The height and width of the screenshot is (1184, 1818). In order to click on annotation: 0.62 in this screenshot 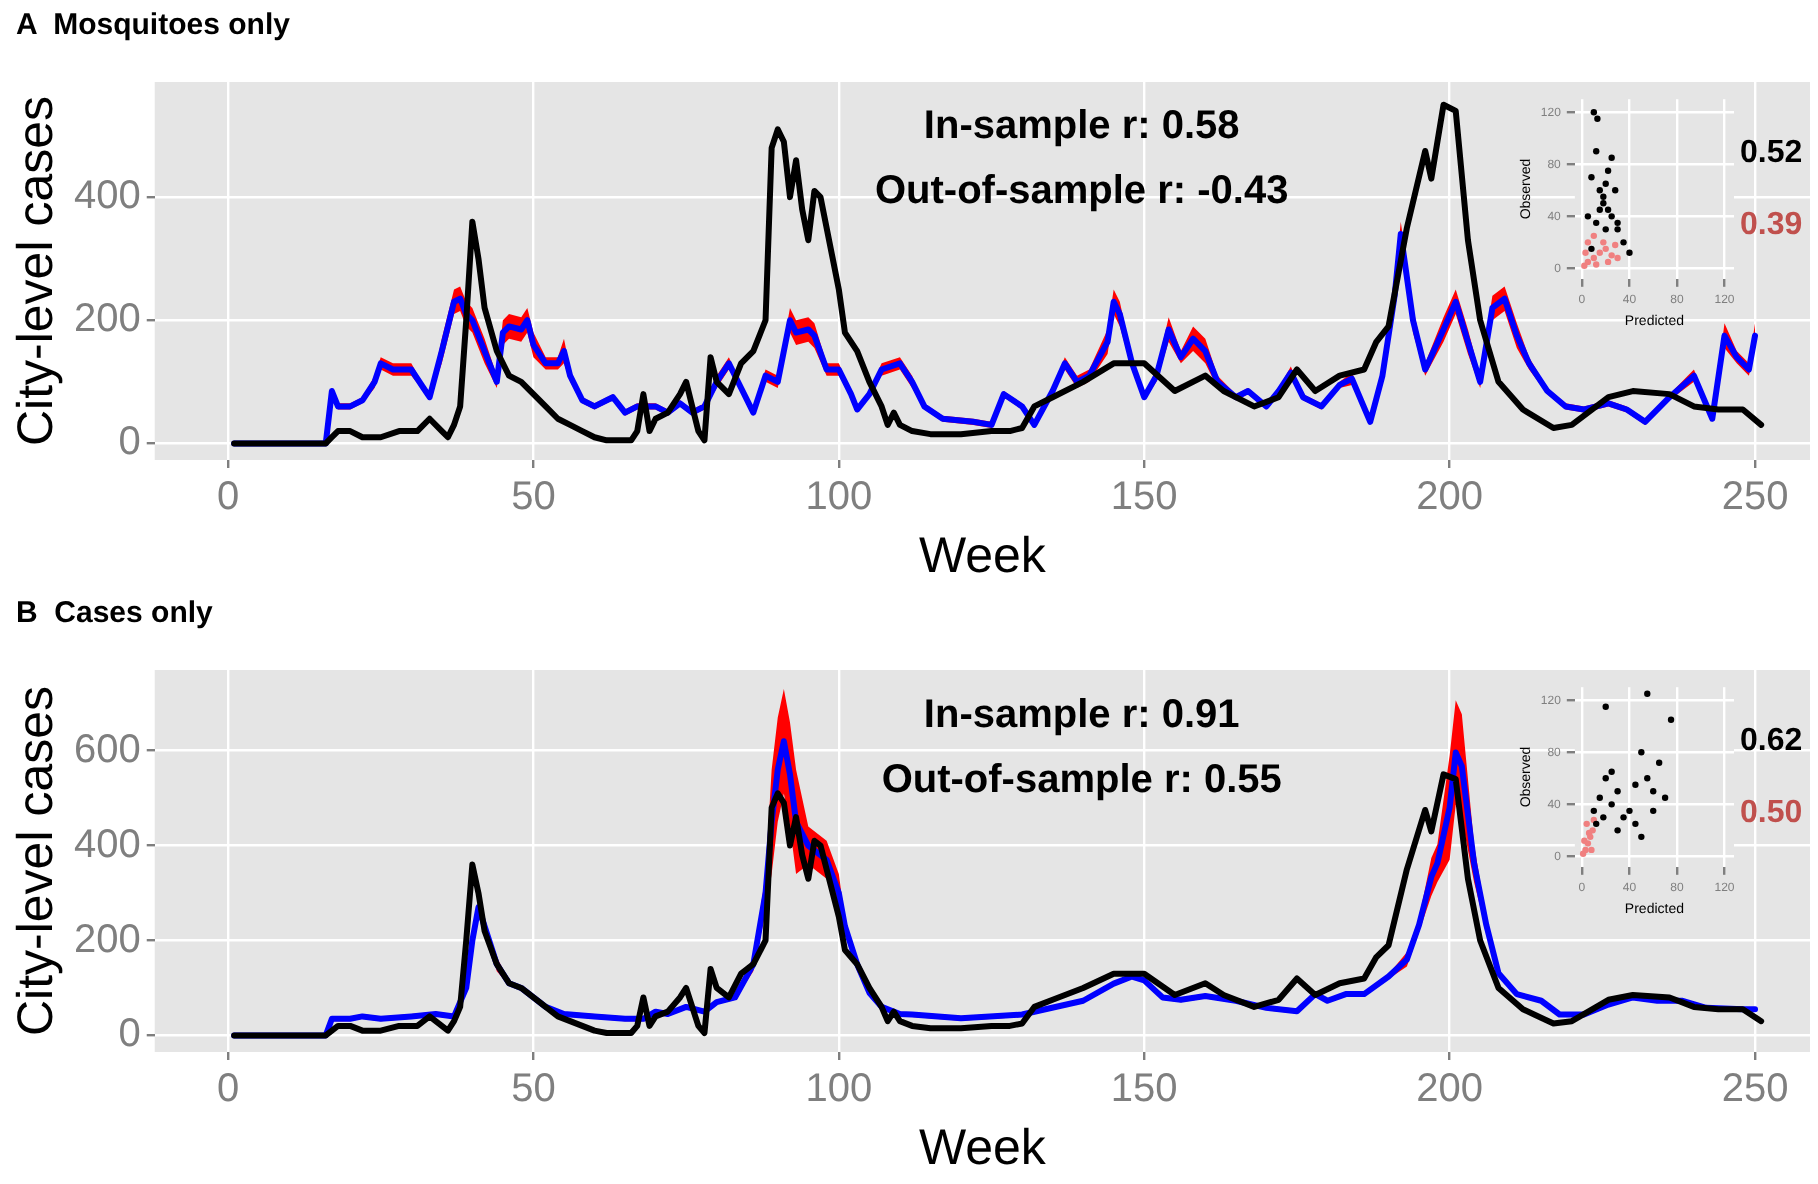, I will do `click(1771, 740)`.